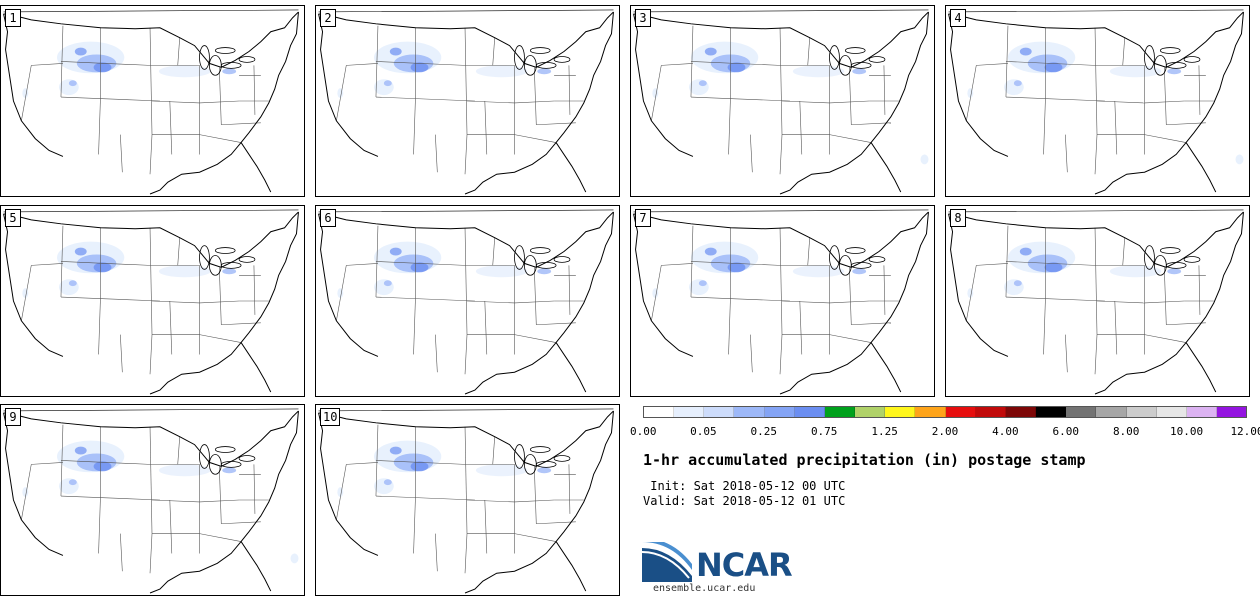 Image resolution: width=1260 pixels, height=597 pixels. Describe the element at coordinates (1187, 431) in the screenshot. I see `colorbar-tick-label: 10.00` at that location.